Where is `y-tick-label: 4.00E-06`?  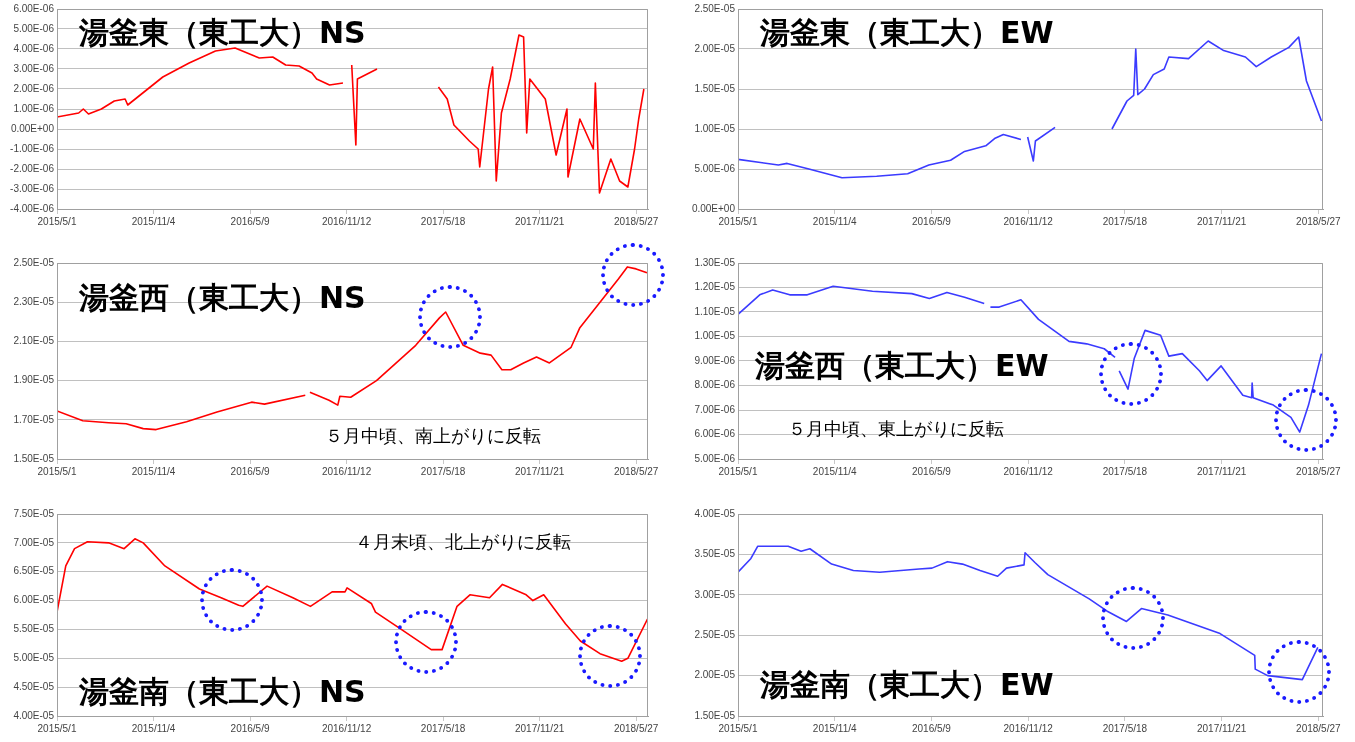 y-tick-label: 4.00E-06 is located at coordinates (34, 48).